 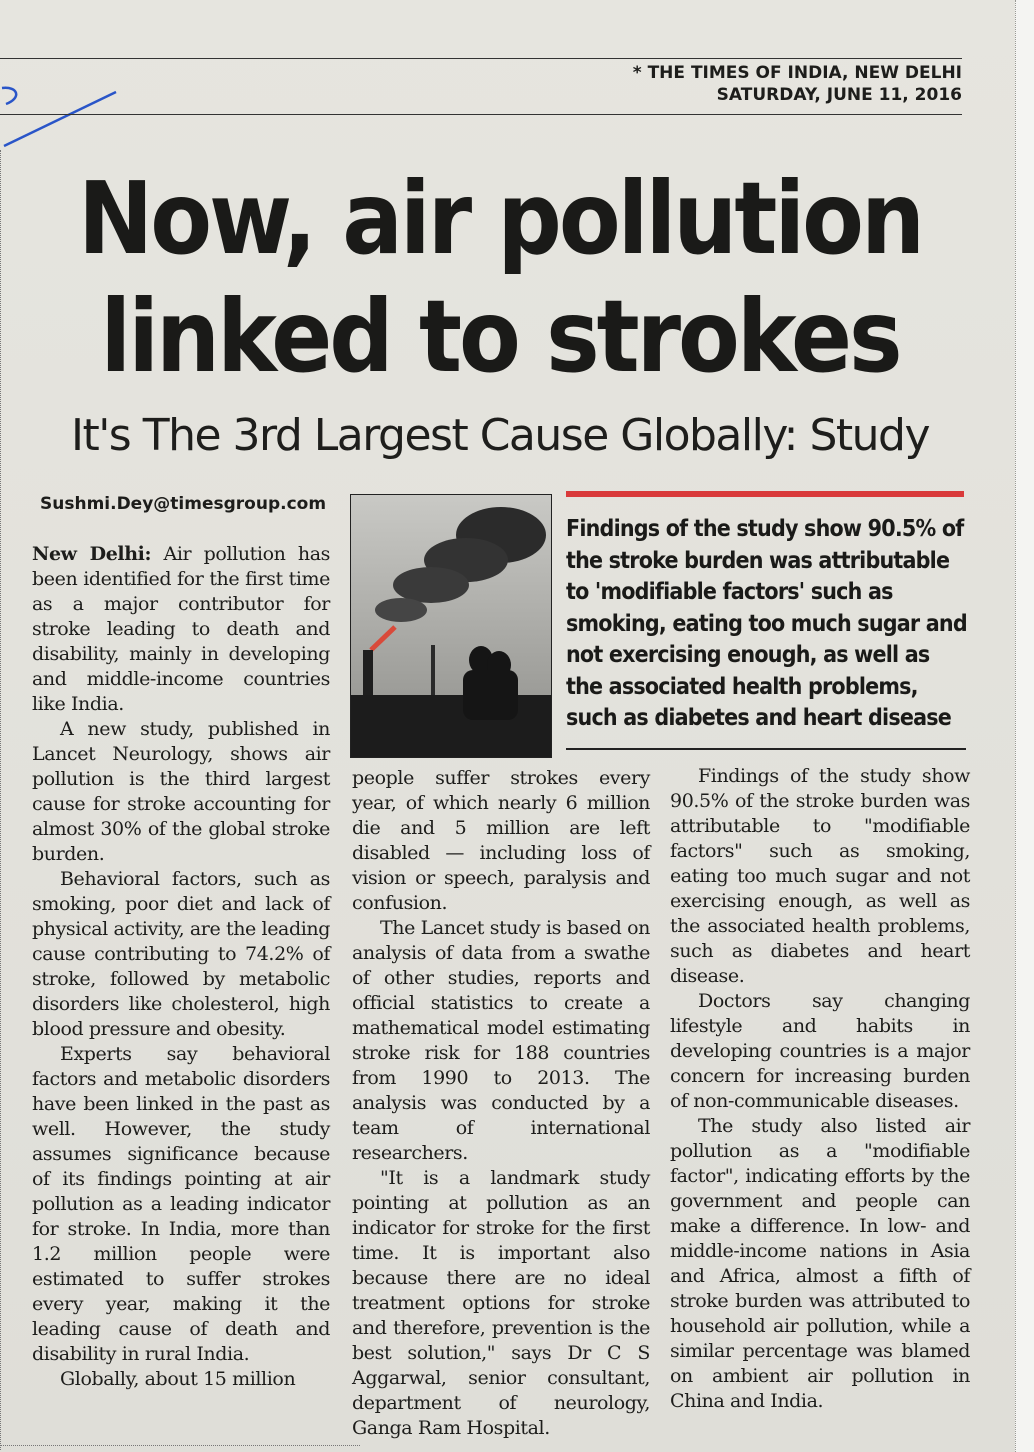 I want to click on pen-mark, so click(x=59, y=117).